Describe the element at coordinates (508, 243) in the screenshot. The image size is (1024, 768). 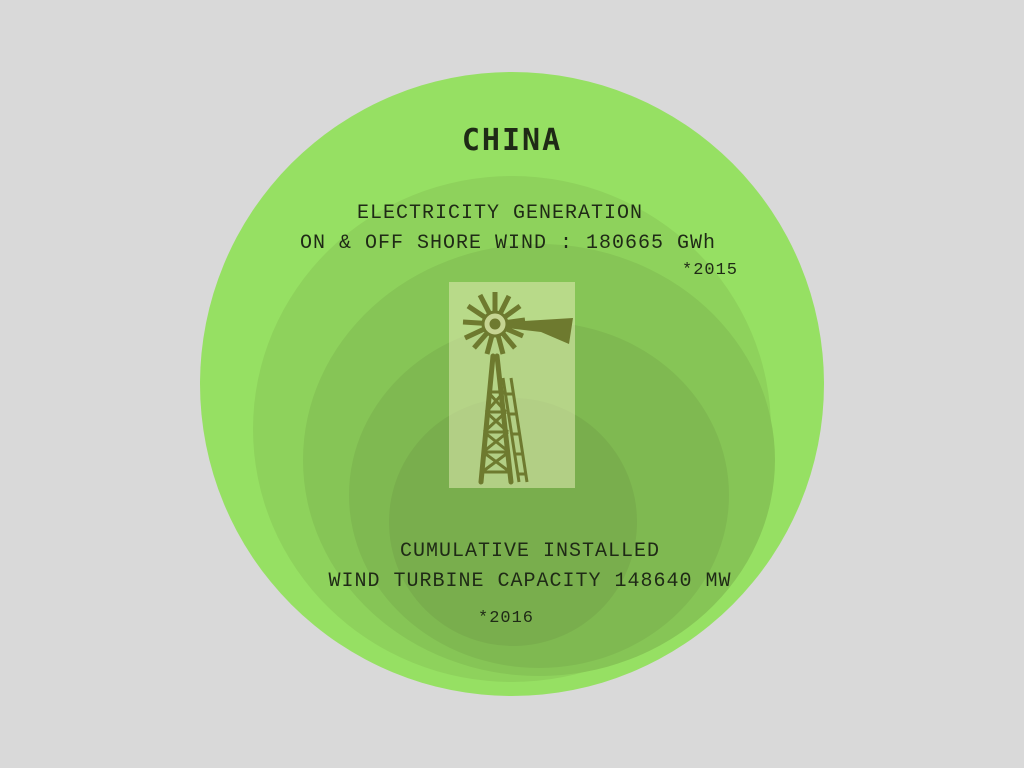
I see `generation-value: ON & OFF SHORE WIND : 180665 GWh` at that location.